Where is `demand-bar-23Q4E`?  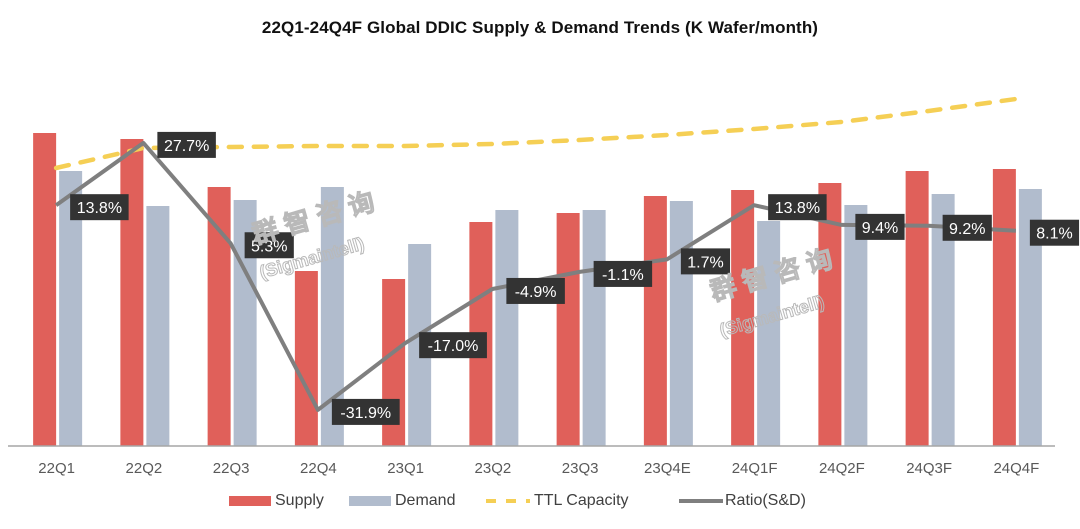
demand-bar-23Q4E is located at coordinates (681, 323).